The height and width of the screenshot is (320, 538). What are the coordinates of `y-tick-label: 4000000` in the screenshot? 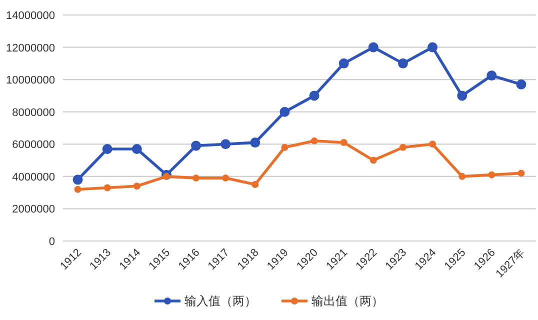 It's located at (33, 177).